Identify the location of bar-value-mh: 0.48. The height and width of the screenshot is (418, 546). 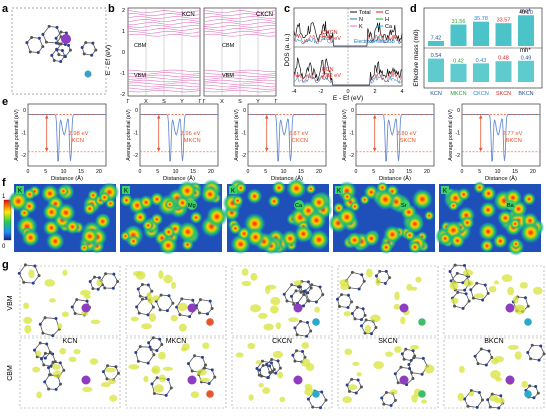
(503, 59).